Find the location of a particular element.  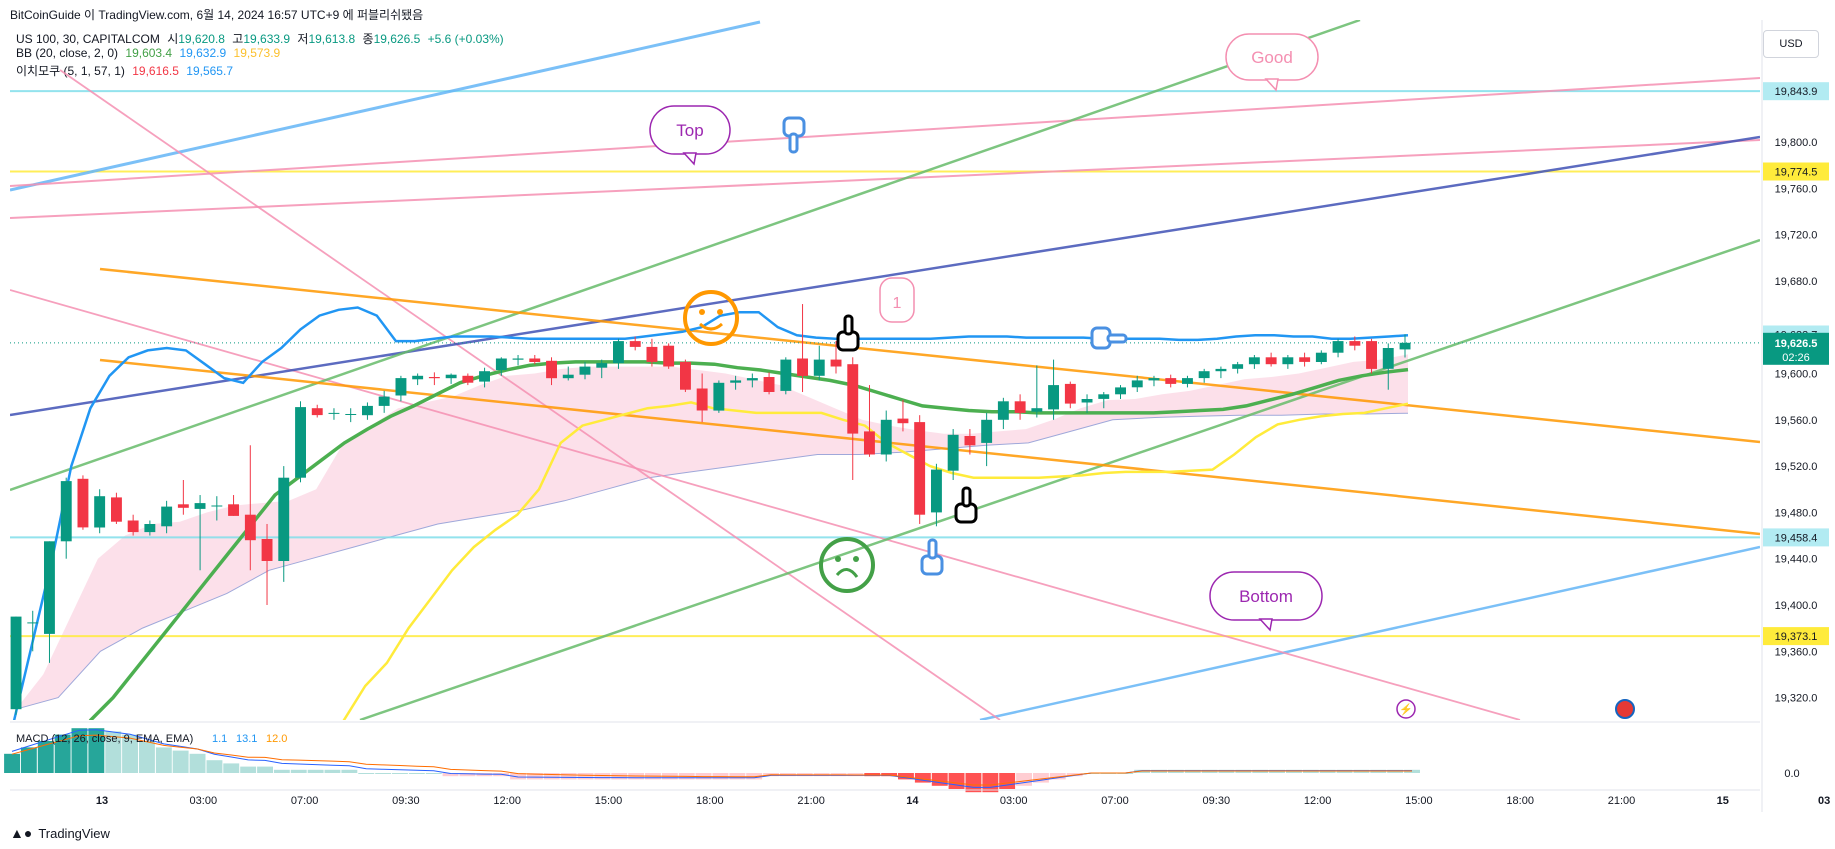

us-flag-circle is located at coordinates (1625, 709).